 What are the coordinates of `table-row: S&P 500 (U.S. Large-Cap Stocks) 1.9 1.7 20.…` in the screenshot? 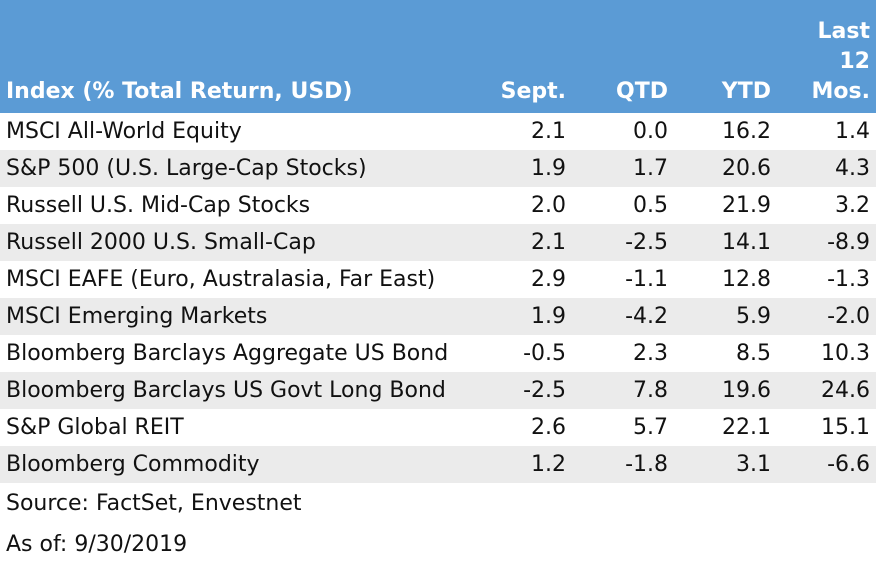 It's located at (438, 168).